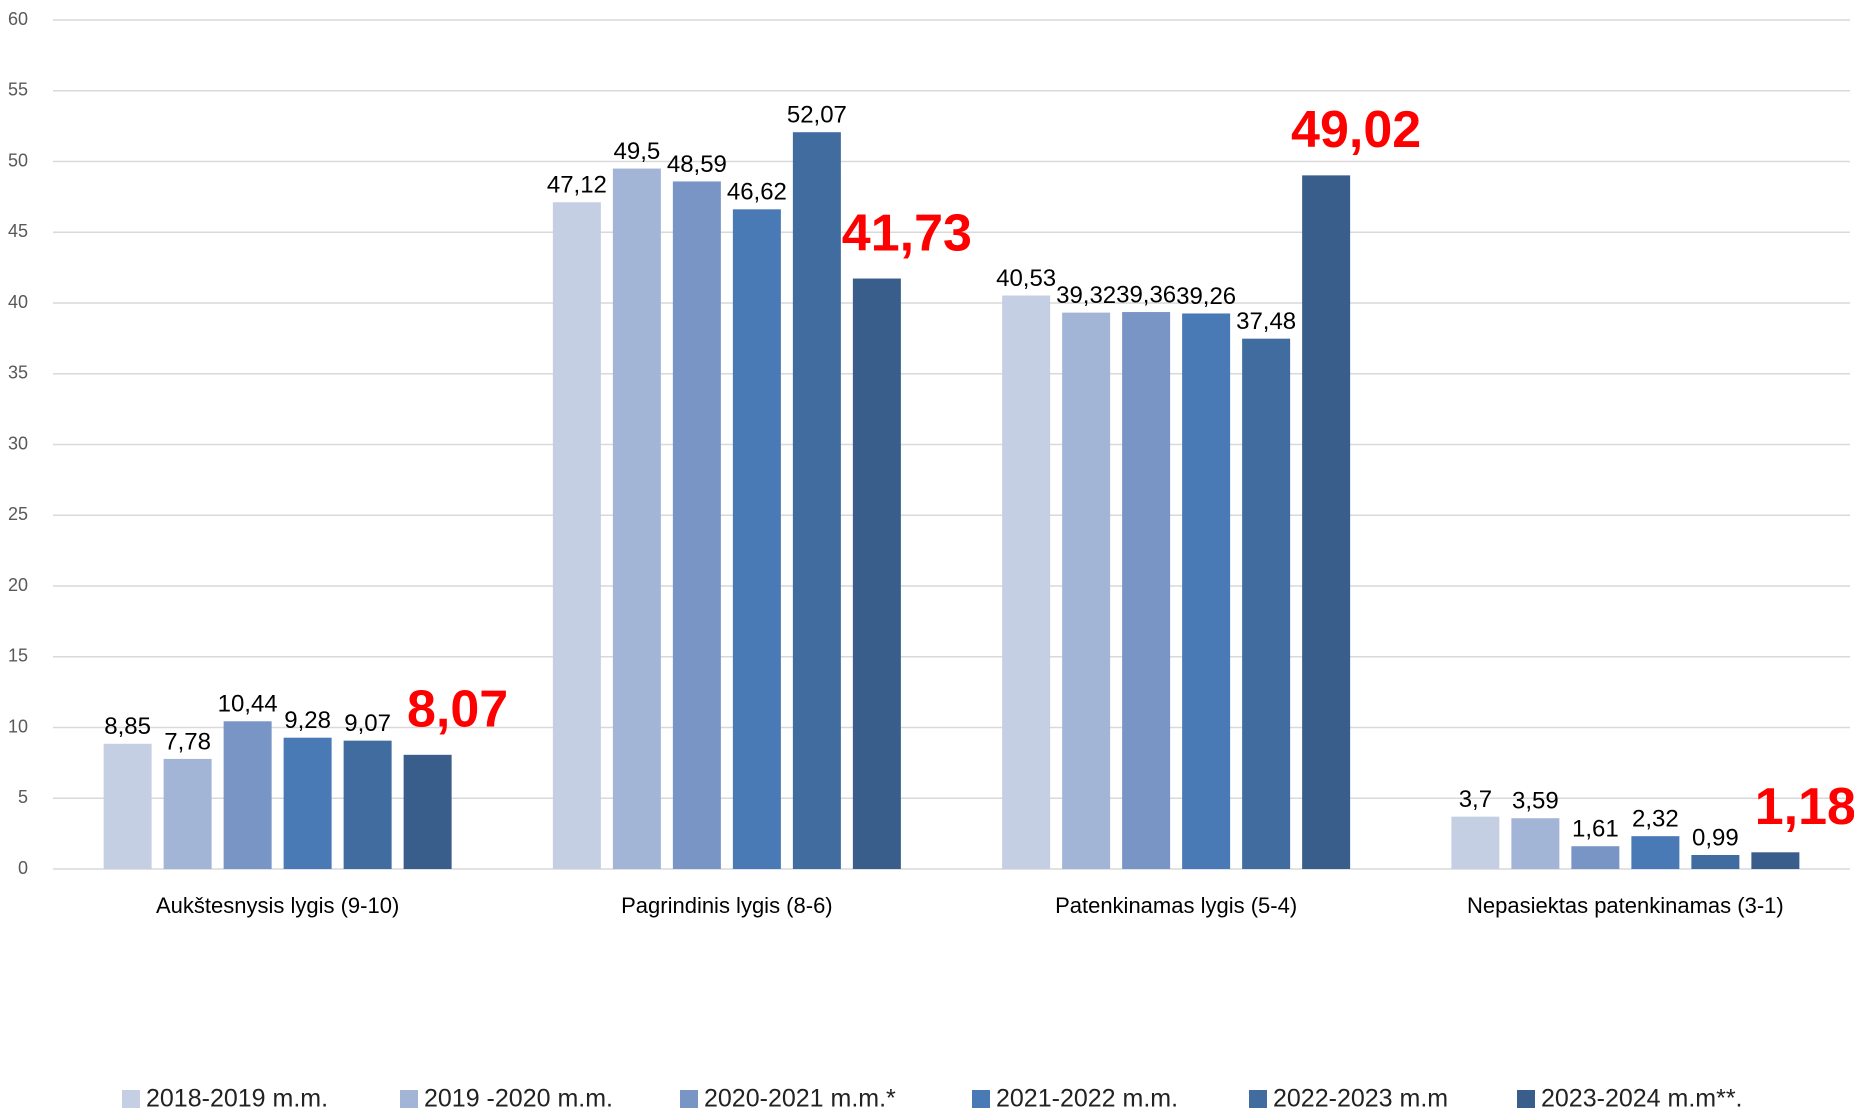  What do you see at coordinates (757, 192) in the screenshot?
I see `value-label: 46,62` at bounding box center [757, 192].